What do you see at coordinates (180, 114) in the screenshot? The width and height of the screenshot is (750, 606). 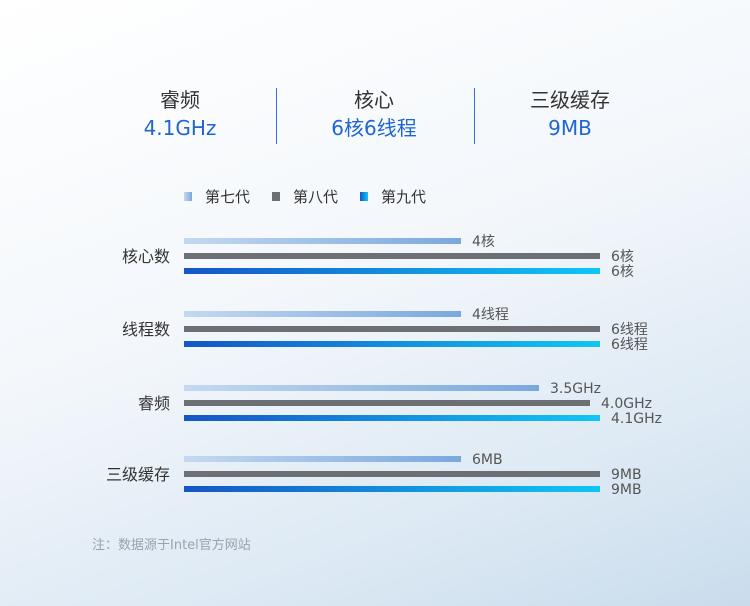 I see `spec-turbo: 睿频 4.1GHz` at bounding box center [180, 114].